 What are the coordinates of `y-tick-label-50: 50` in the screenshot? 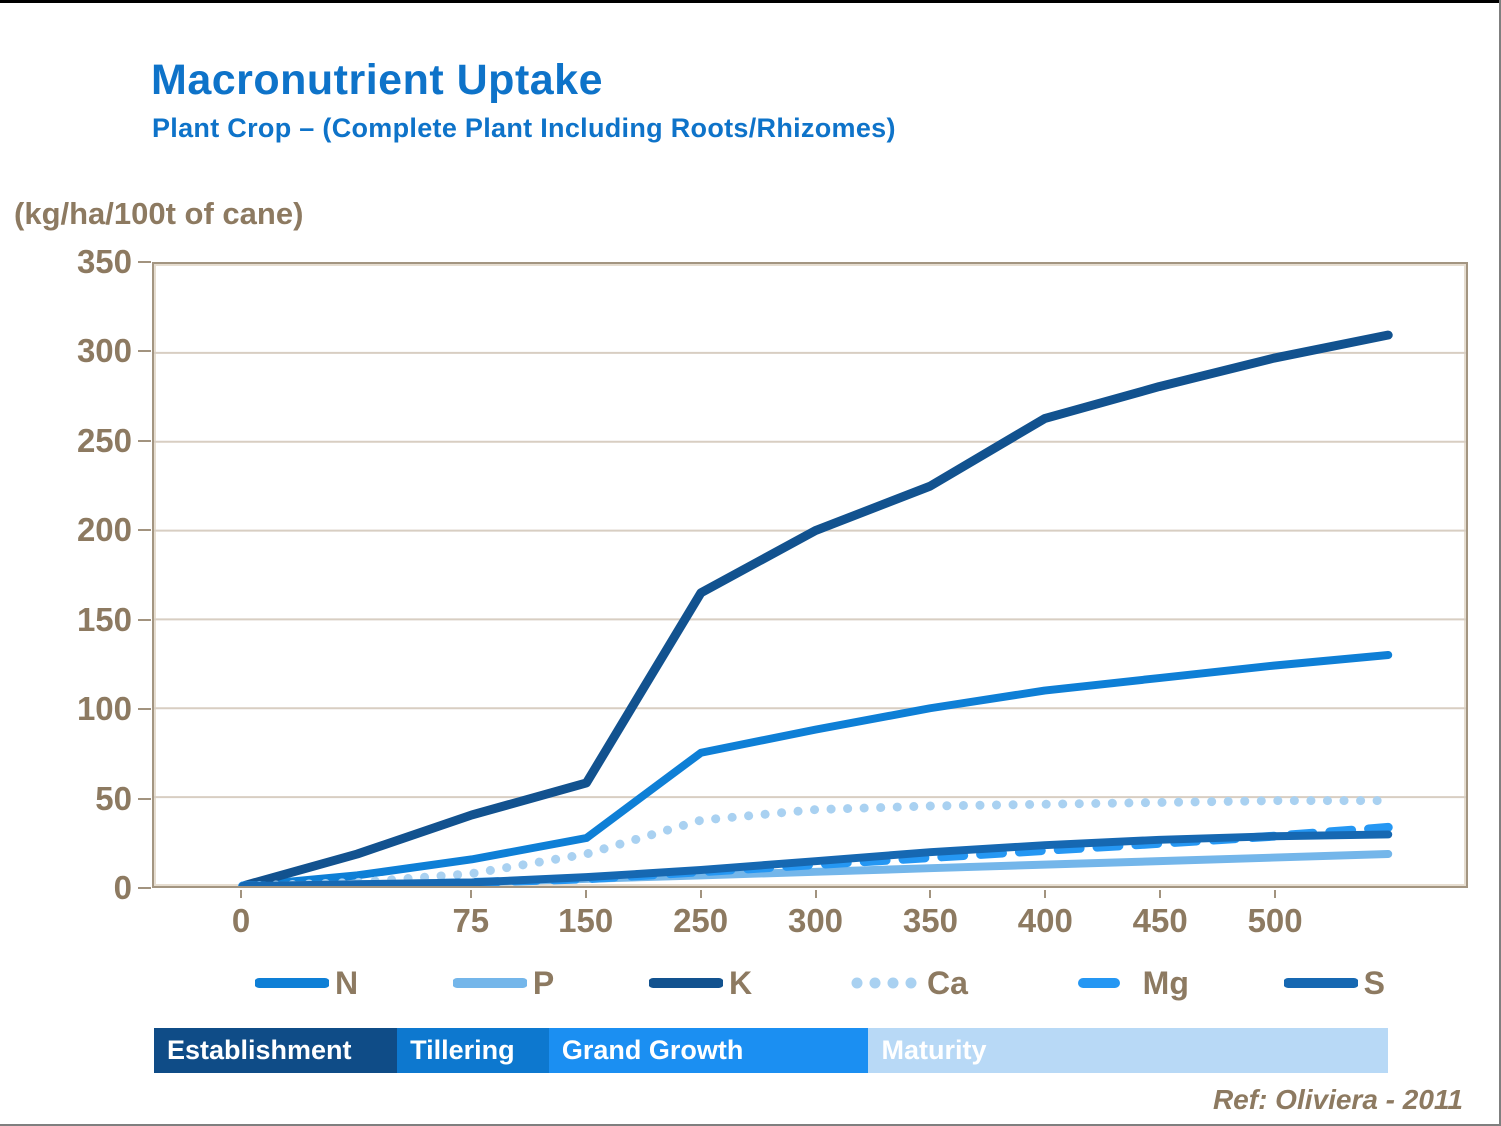 It's located at (113, 798).